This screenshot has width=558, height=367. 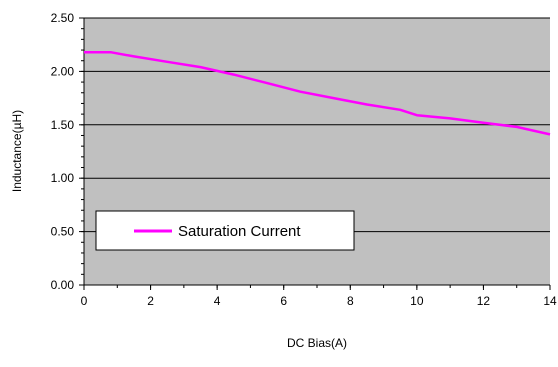 What do you see at coordinates (63, 285) in the screenshot?
I see `y-tick-label: 0.00` at bounding box center [63, 285].